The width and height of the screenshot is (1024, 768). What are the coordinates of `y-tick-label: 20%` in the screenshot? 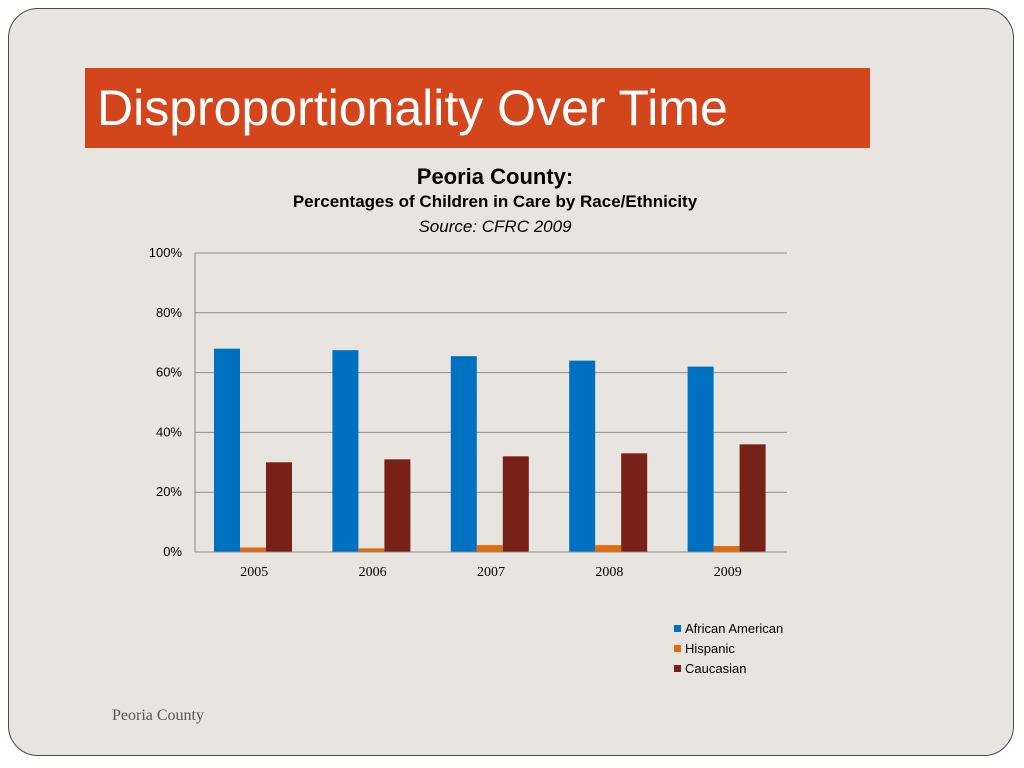 It's located at (169, 491).